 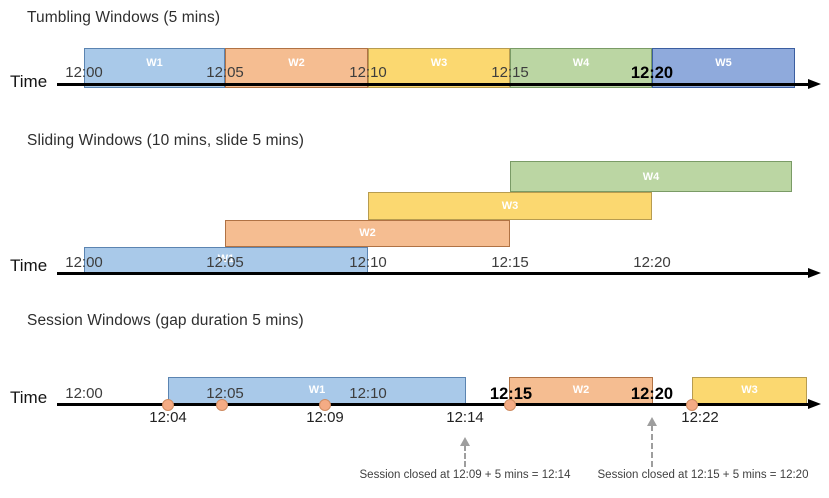 What do you see at coordinates (29, 265) in the screenshot?
I see `sliding-time-axis-label: Time` at bounding box center [29, 265].